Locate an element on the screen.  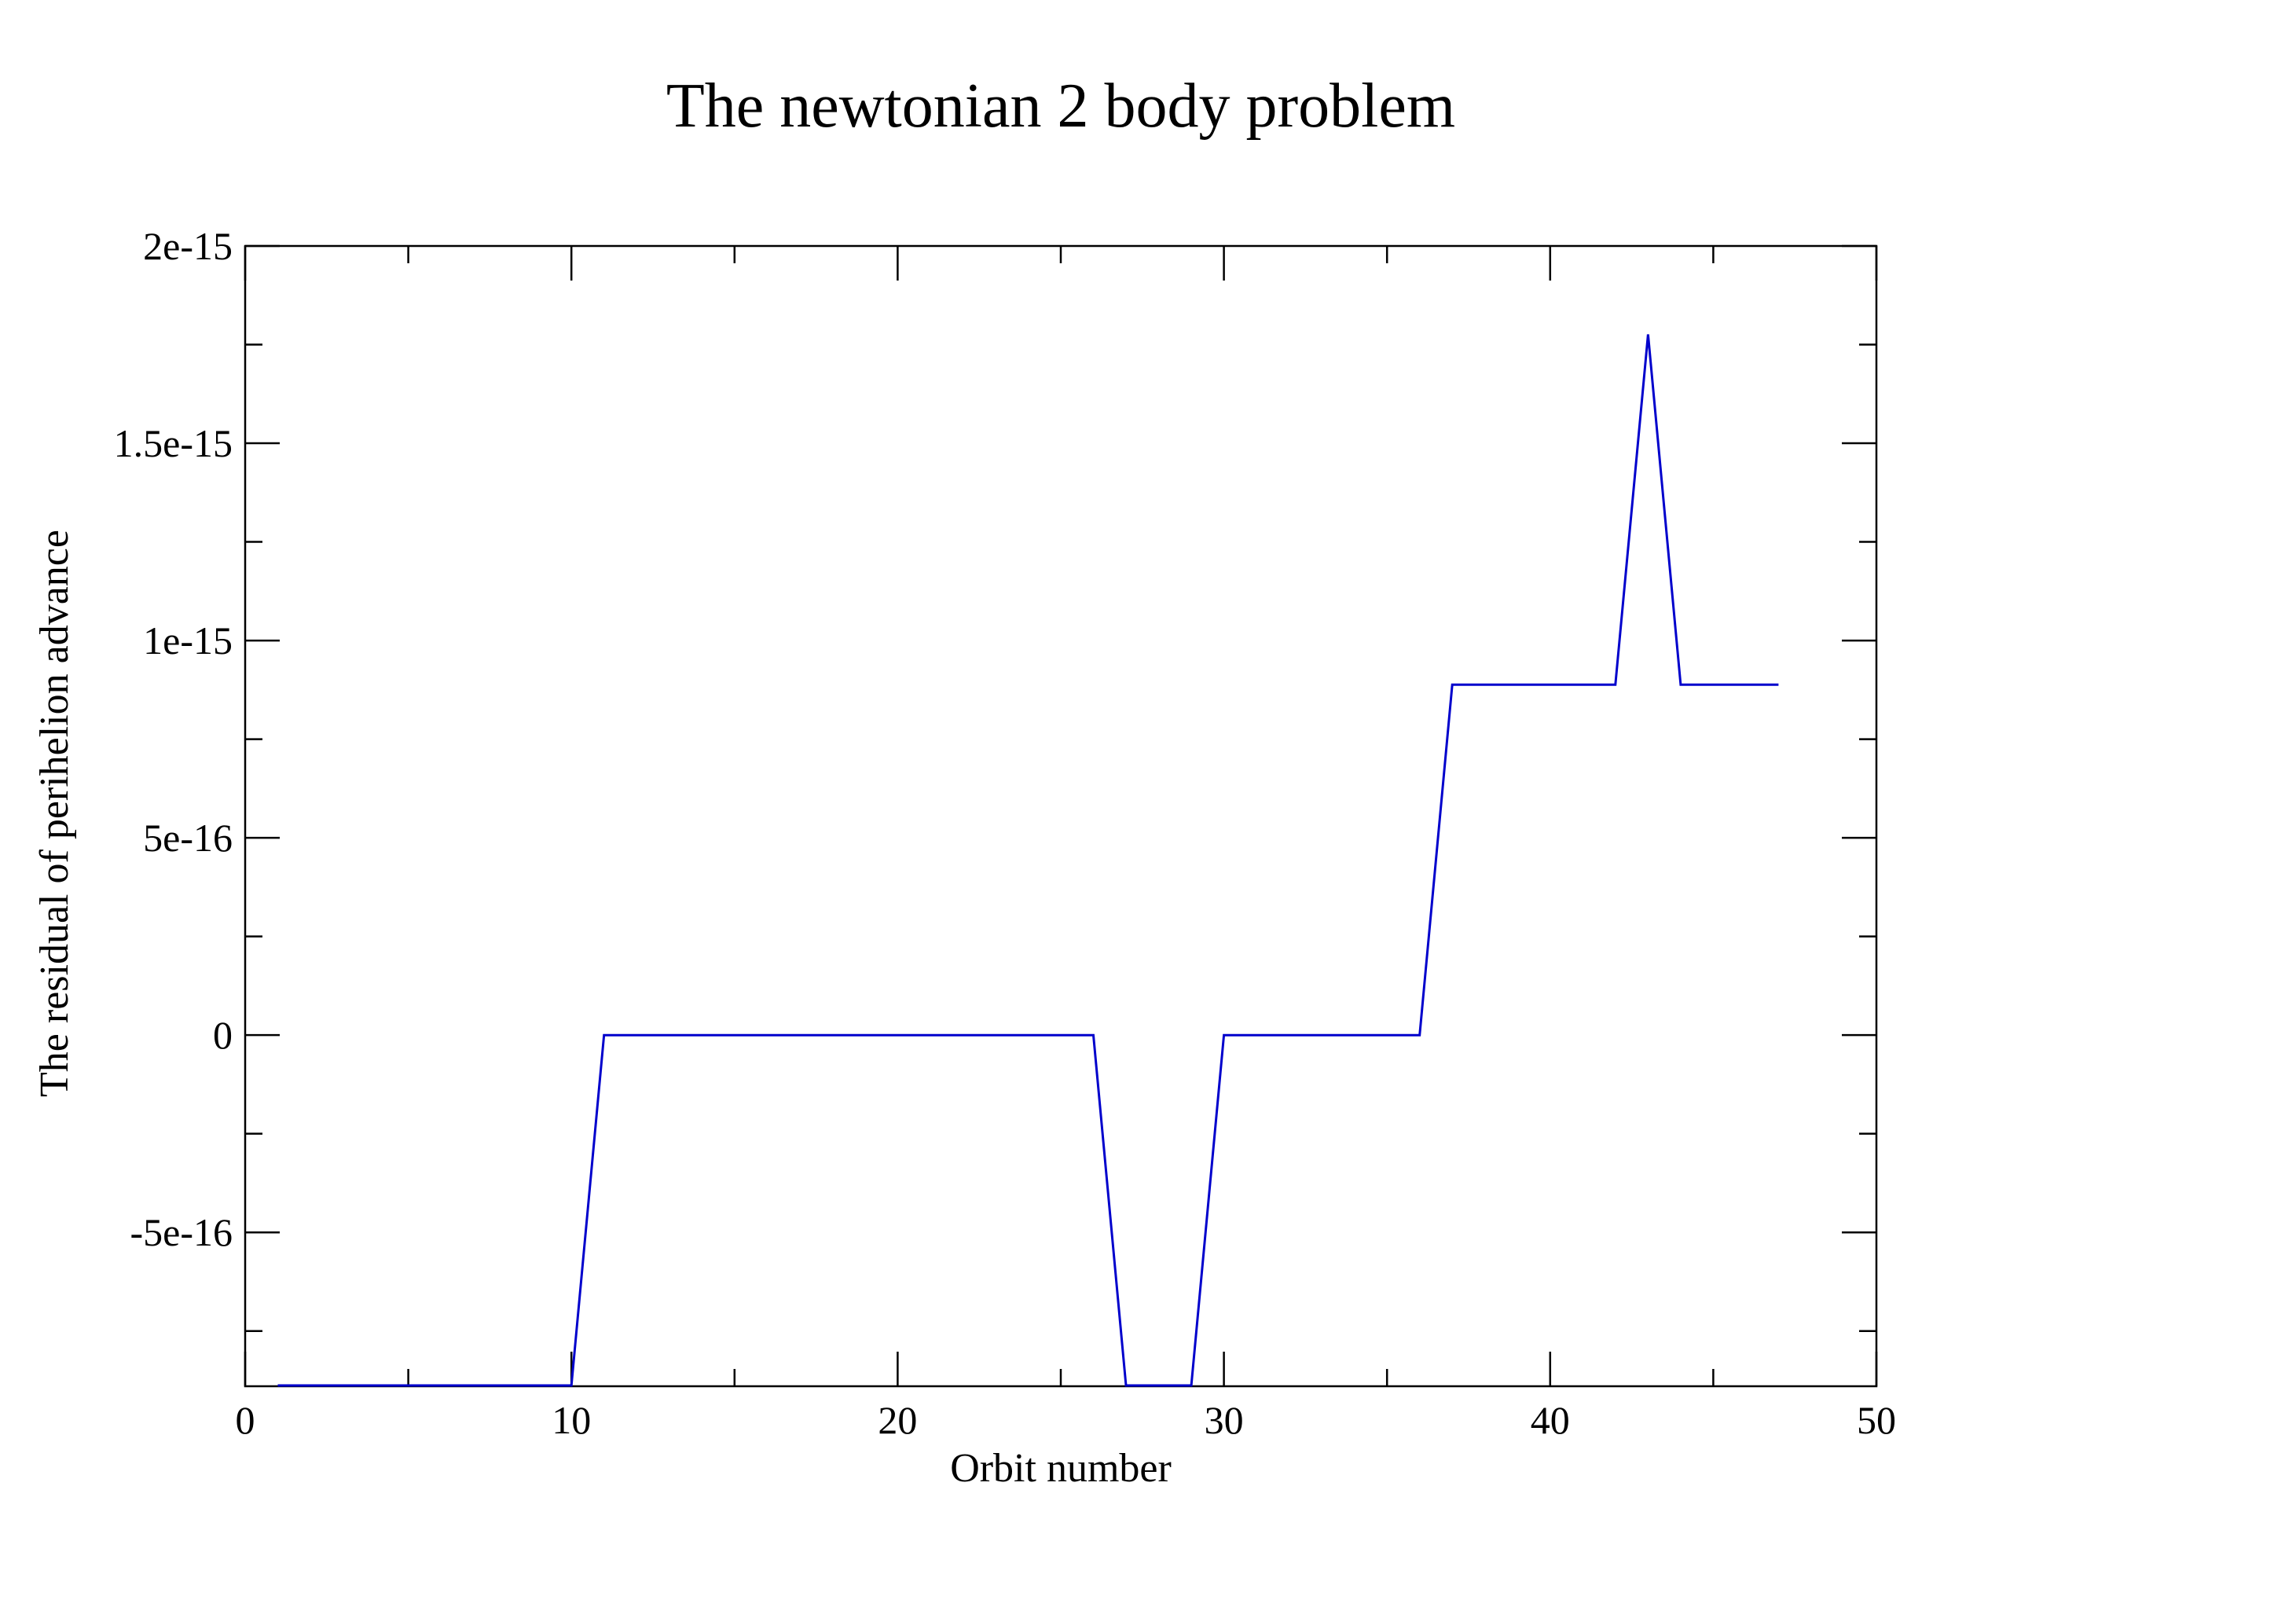
x-axis-label: Orbit number is located at coordinates (1061, 1468).